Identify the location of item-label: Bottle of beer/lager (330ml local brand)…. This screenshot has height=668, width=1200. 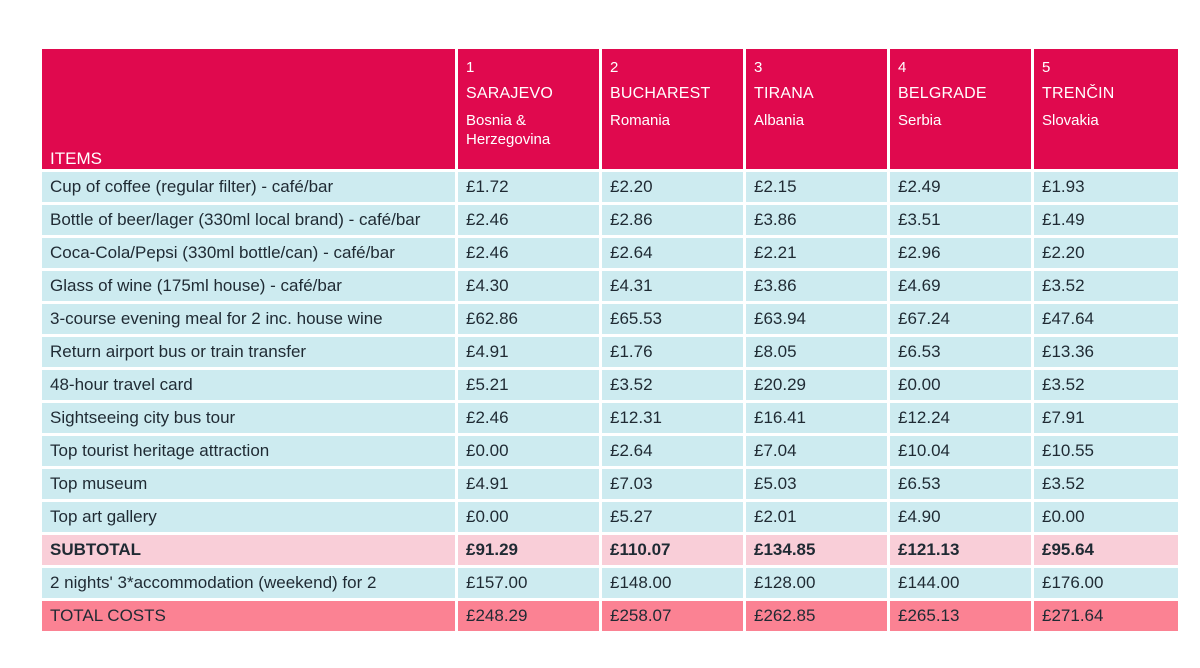
(250, 221).